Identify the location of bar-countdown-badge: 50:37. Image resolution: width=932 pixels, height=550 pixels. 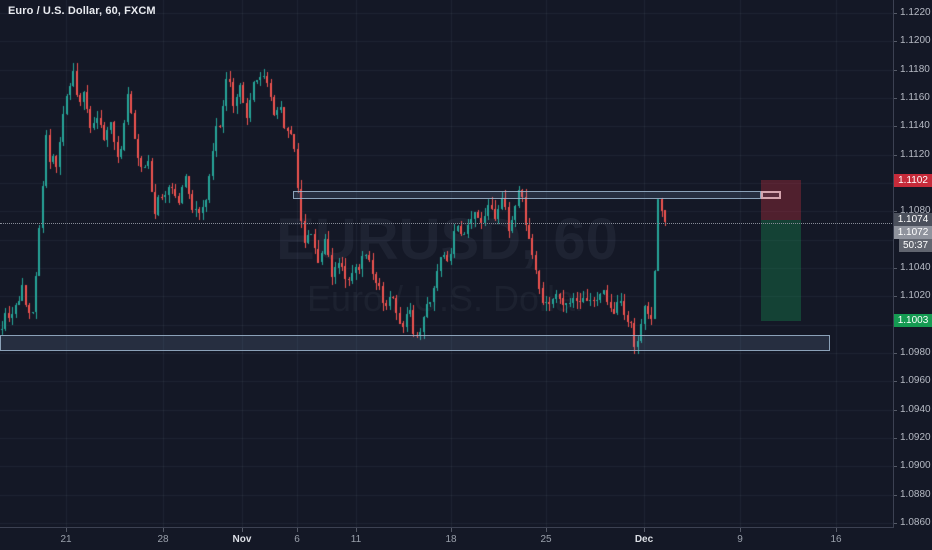
(915, 245).